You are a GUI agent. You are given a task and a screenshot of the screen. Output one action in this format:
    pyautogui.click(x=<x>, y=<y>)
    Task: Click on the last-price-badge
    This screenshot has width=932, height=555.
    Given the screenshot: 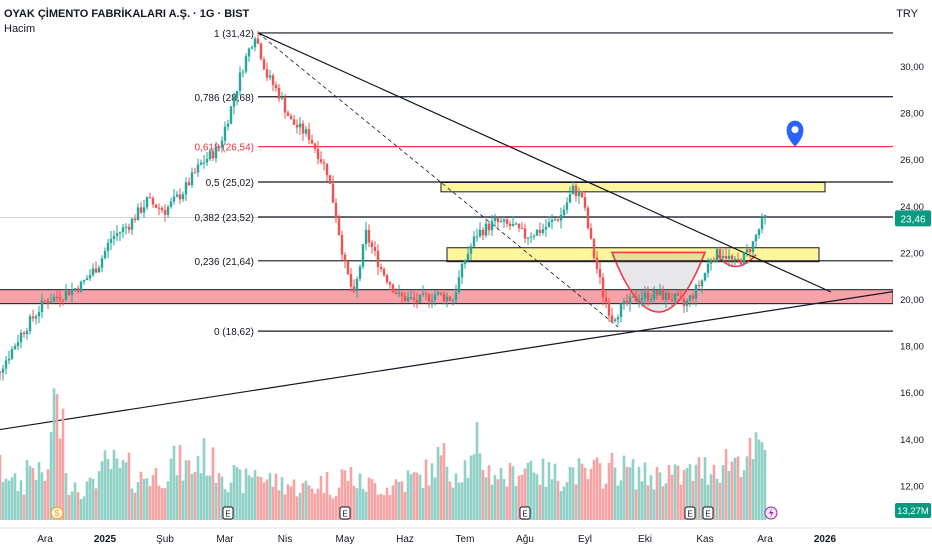 What is the action you would take?
    pyautogui.click(x=913, y=218)
    